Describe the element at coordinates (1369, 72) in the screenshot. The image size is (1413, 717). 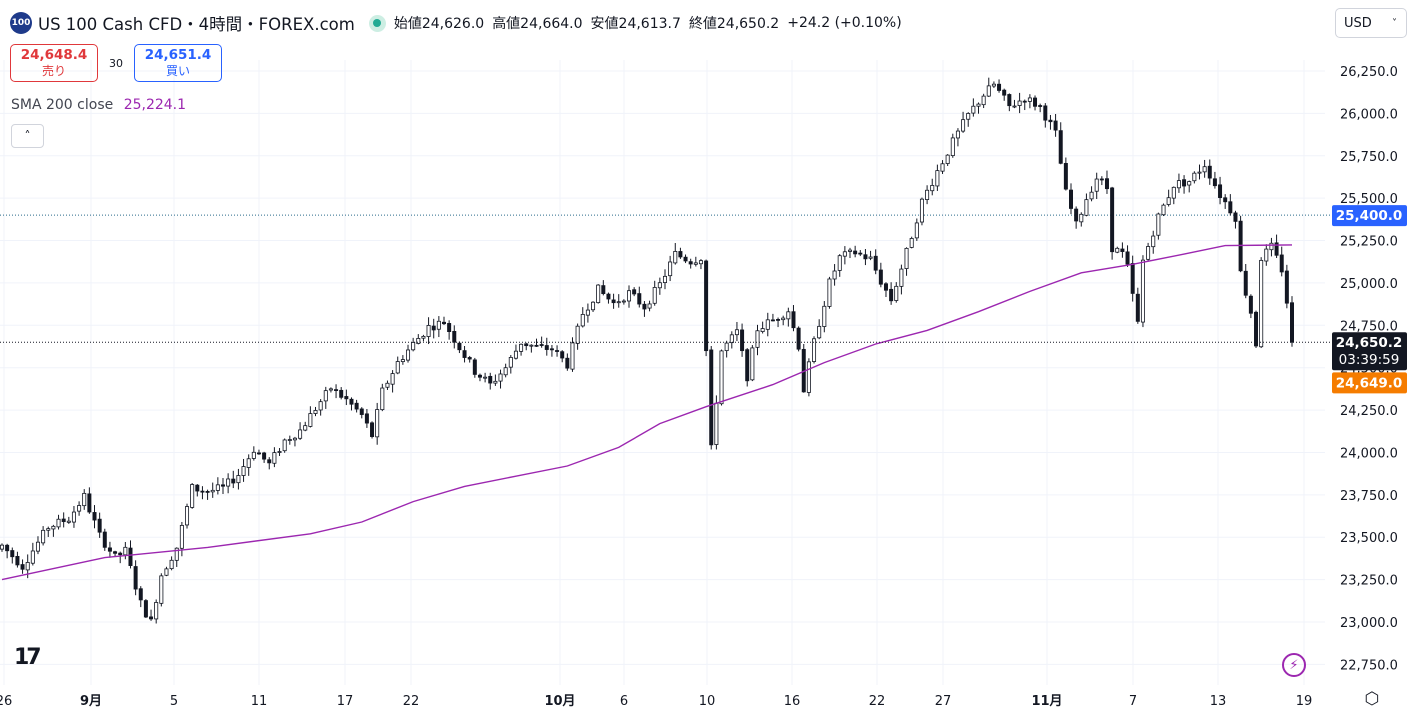
I see `y-tick-label: 26,250.0` at that location.